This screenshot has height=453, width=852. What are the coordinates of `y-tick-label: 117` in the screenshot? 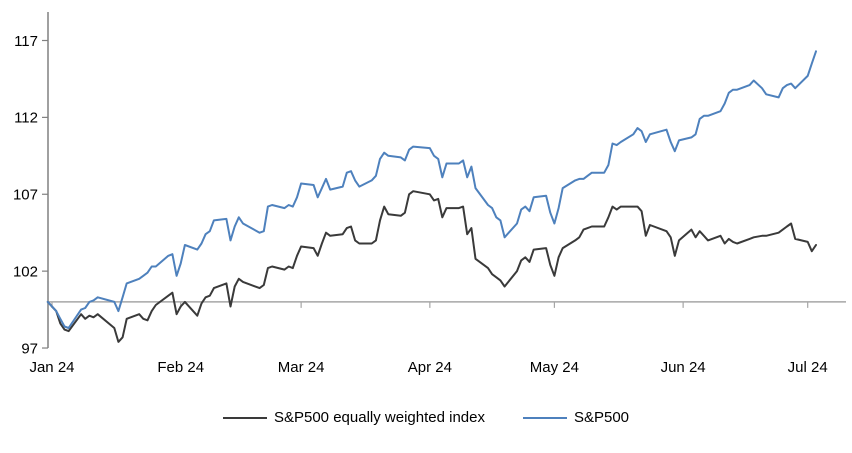 It's located at (26, 41).